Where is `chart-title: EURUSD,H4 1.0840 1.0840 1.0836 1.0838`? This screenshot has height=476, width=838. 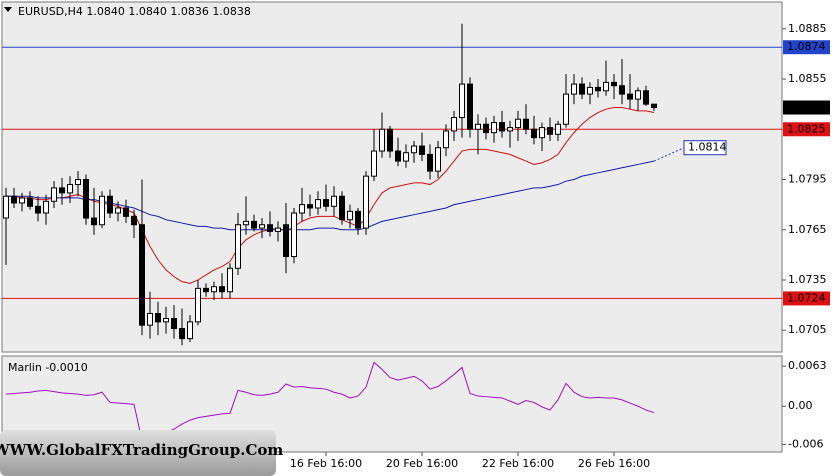 chart-title: EURUSD,H4 1.0840 1.0840 1.0836 1.0838 is located at coordinates (134, 11).